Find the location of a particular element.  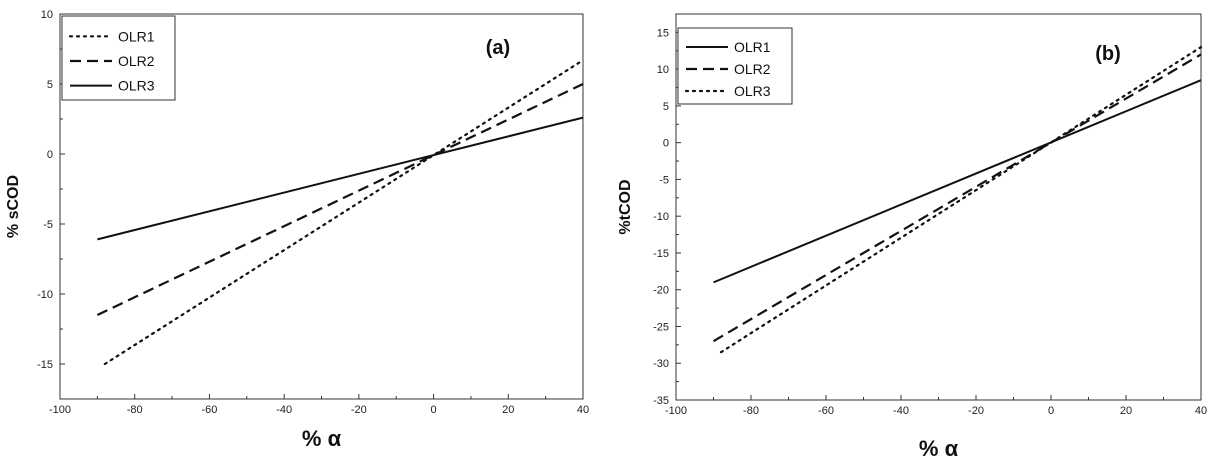

panel-a-y-tick-label: 5 is located at coordinates (50, 85).